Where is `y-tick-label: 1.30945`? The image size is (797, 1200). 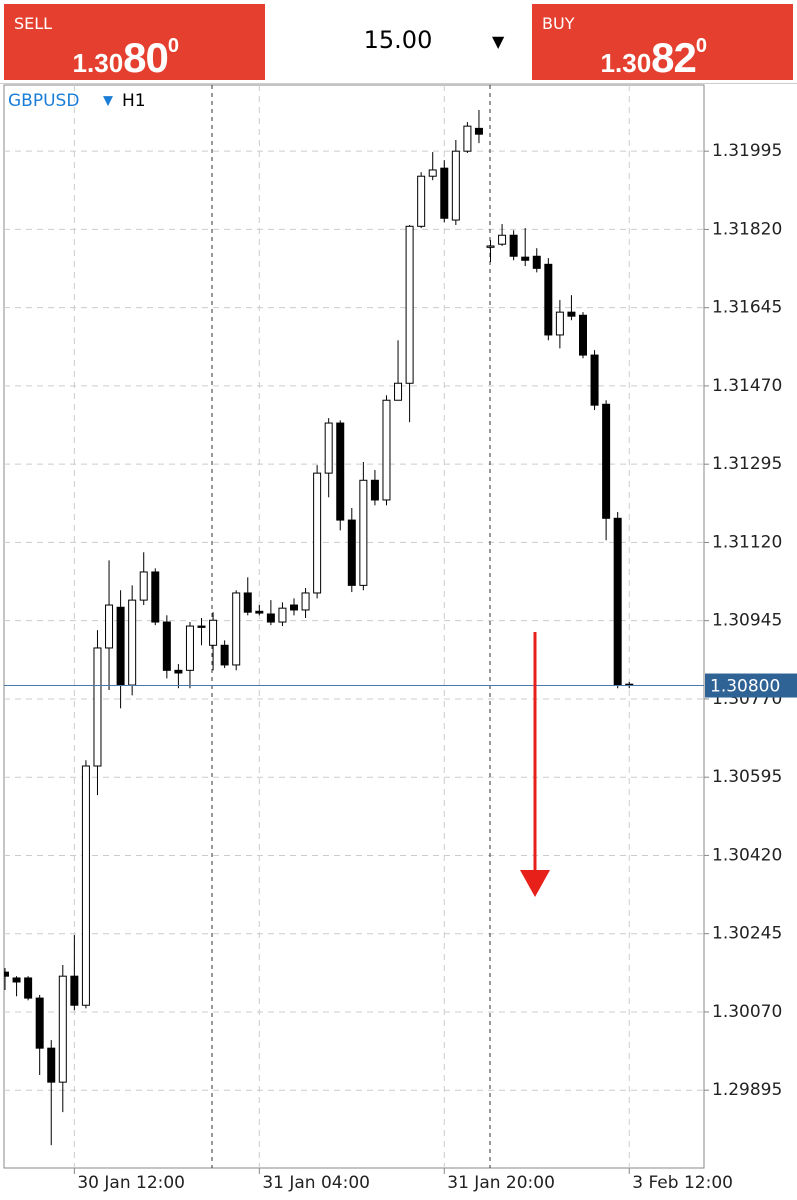
y-tick-label: 1.30945 is located at coordinates (747, 621).